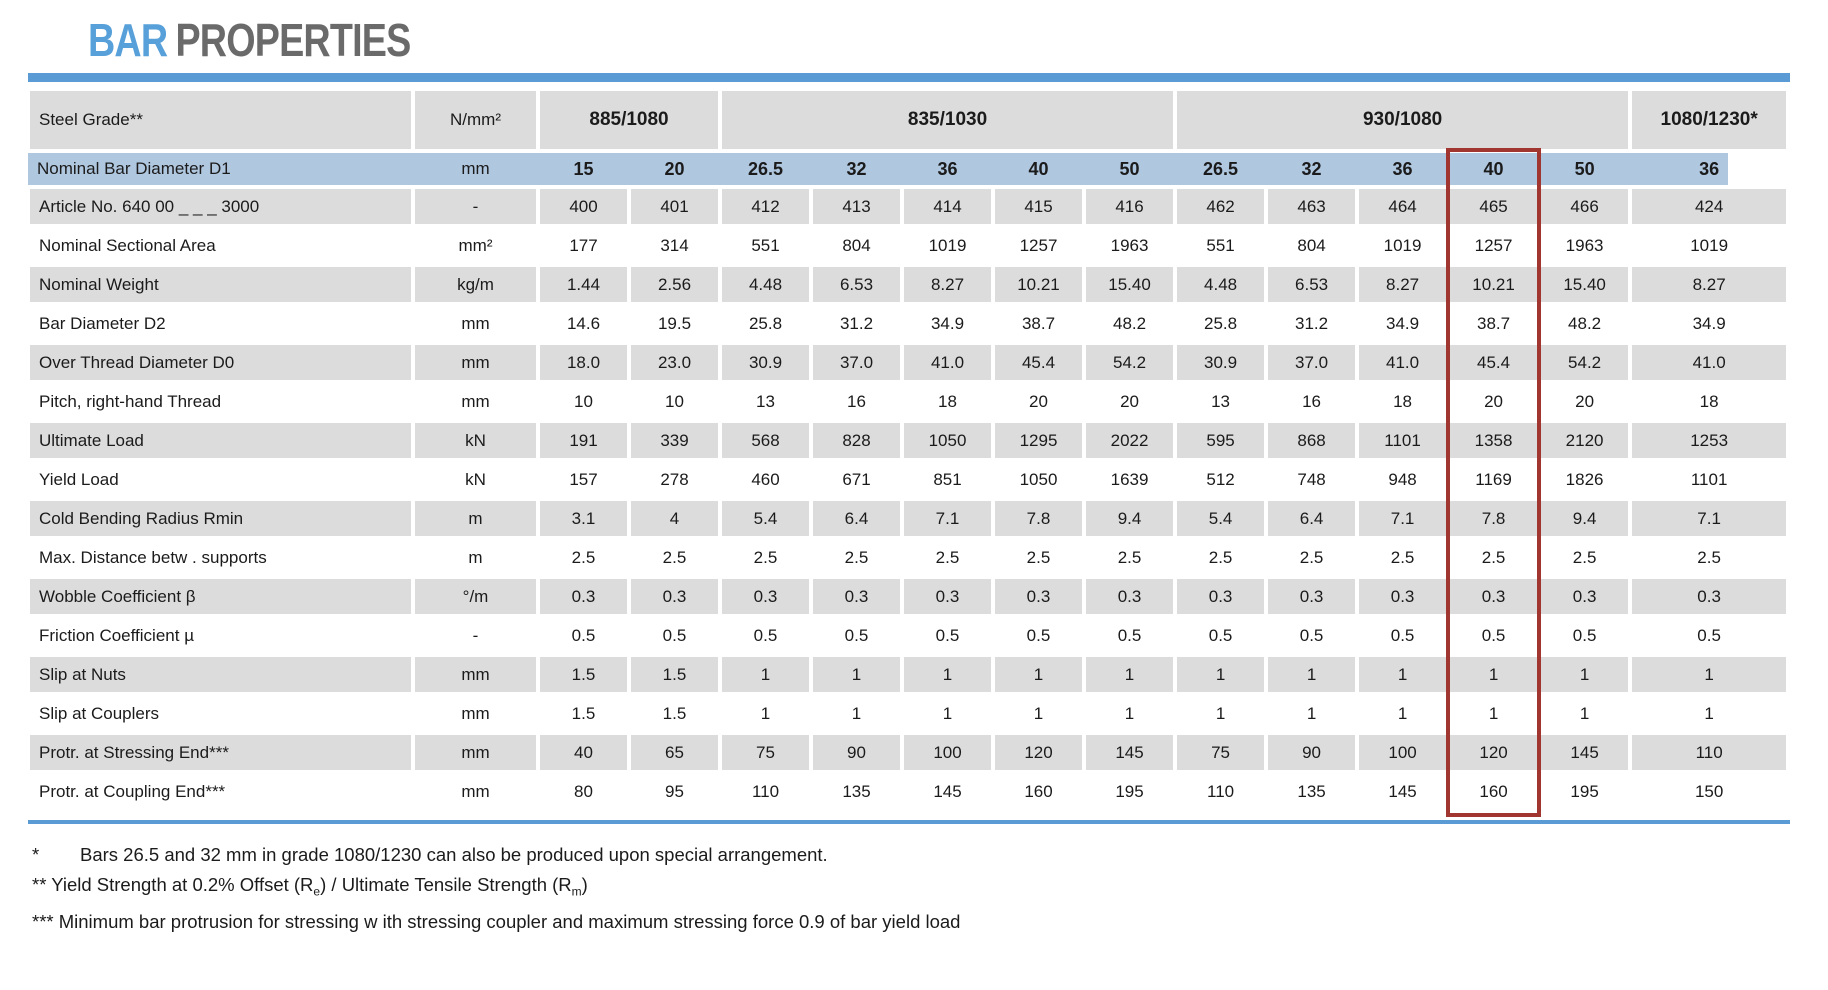  What do you see at coordinates (1494, 362) in the screenshot?
I see `table-cell: 45.4` at bounding box center [1494, 362].